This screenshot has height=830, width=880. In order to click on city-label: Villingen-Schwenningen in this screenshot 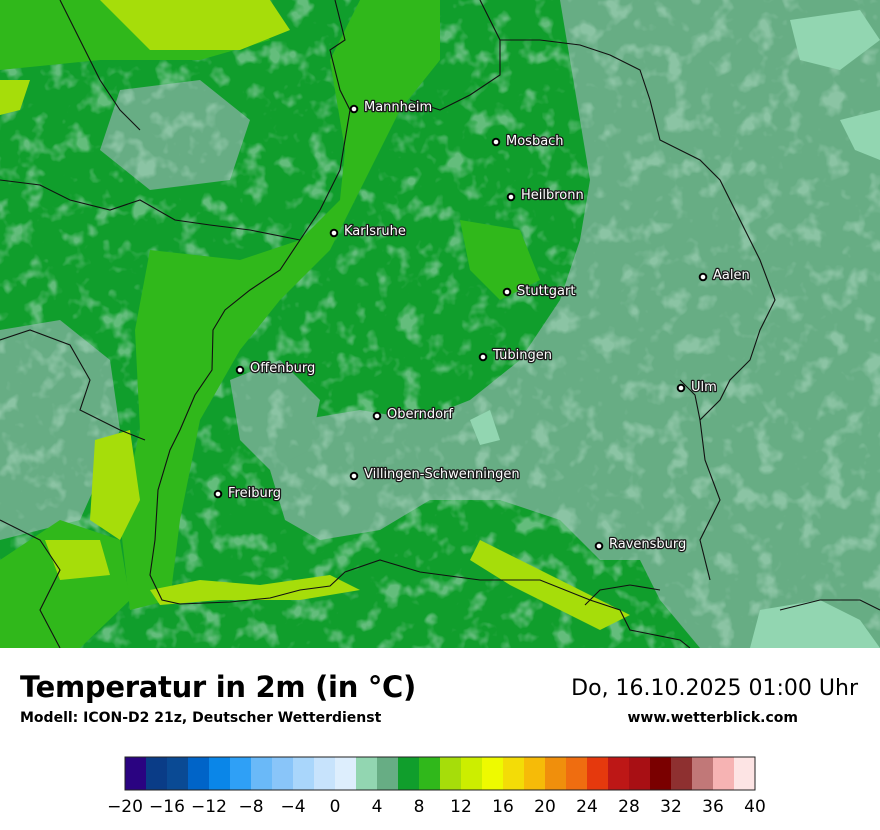, I will do `click(442, 474)`.